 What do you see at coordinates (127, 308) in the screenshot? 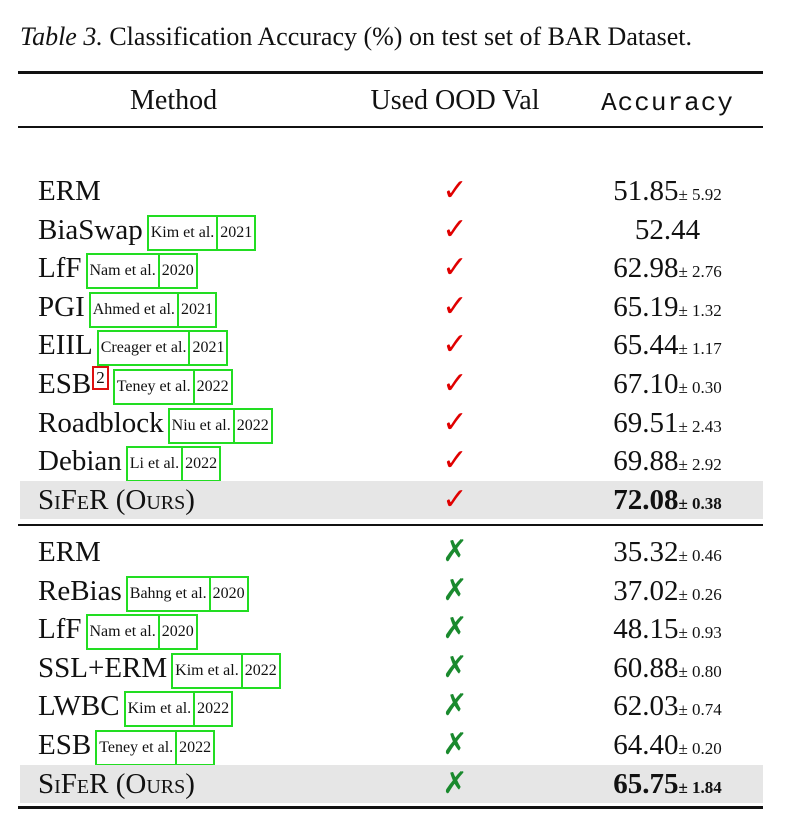
I see `method-cell: PGI Ahmed et al. 2021` at bounding box center [127, 308].